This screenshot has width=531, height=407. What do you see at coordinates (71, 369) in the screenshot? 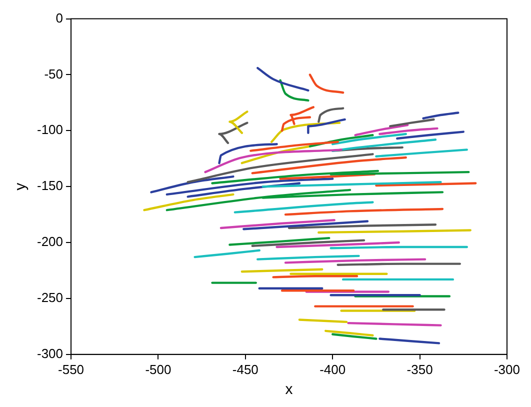
I see `x-tick-label: -550` at bounding box center [71, 369].